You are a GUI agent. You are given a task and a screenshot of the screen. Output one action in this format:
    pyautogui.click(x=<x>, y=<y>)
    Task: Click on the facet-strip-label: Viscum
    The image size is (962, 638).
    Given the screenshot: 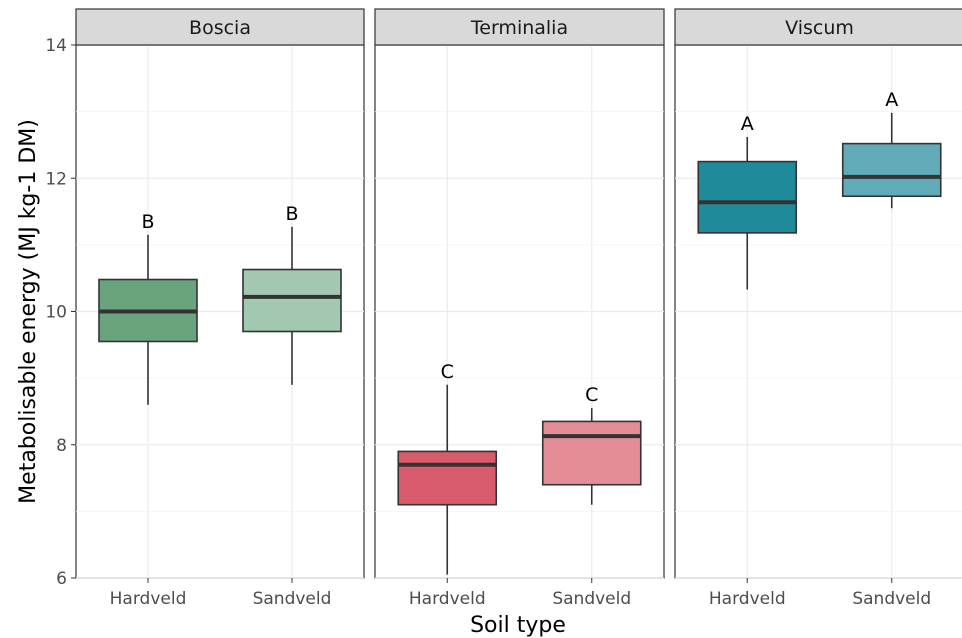 What is the action you would take?
    pyautogui.click(x=819, y=28)
    